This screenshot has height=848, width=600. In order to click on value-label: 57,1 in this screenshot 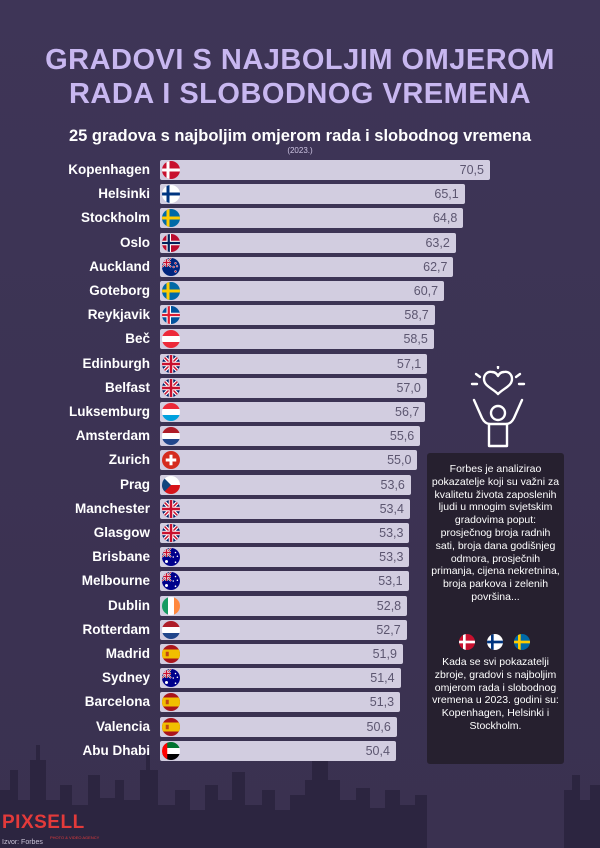, I will do `click(409, 363)`.